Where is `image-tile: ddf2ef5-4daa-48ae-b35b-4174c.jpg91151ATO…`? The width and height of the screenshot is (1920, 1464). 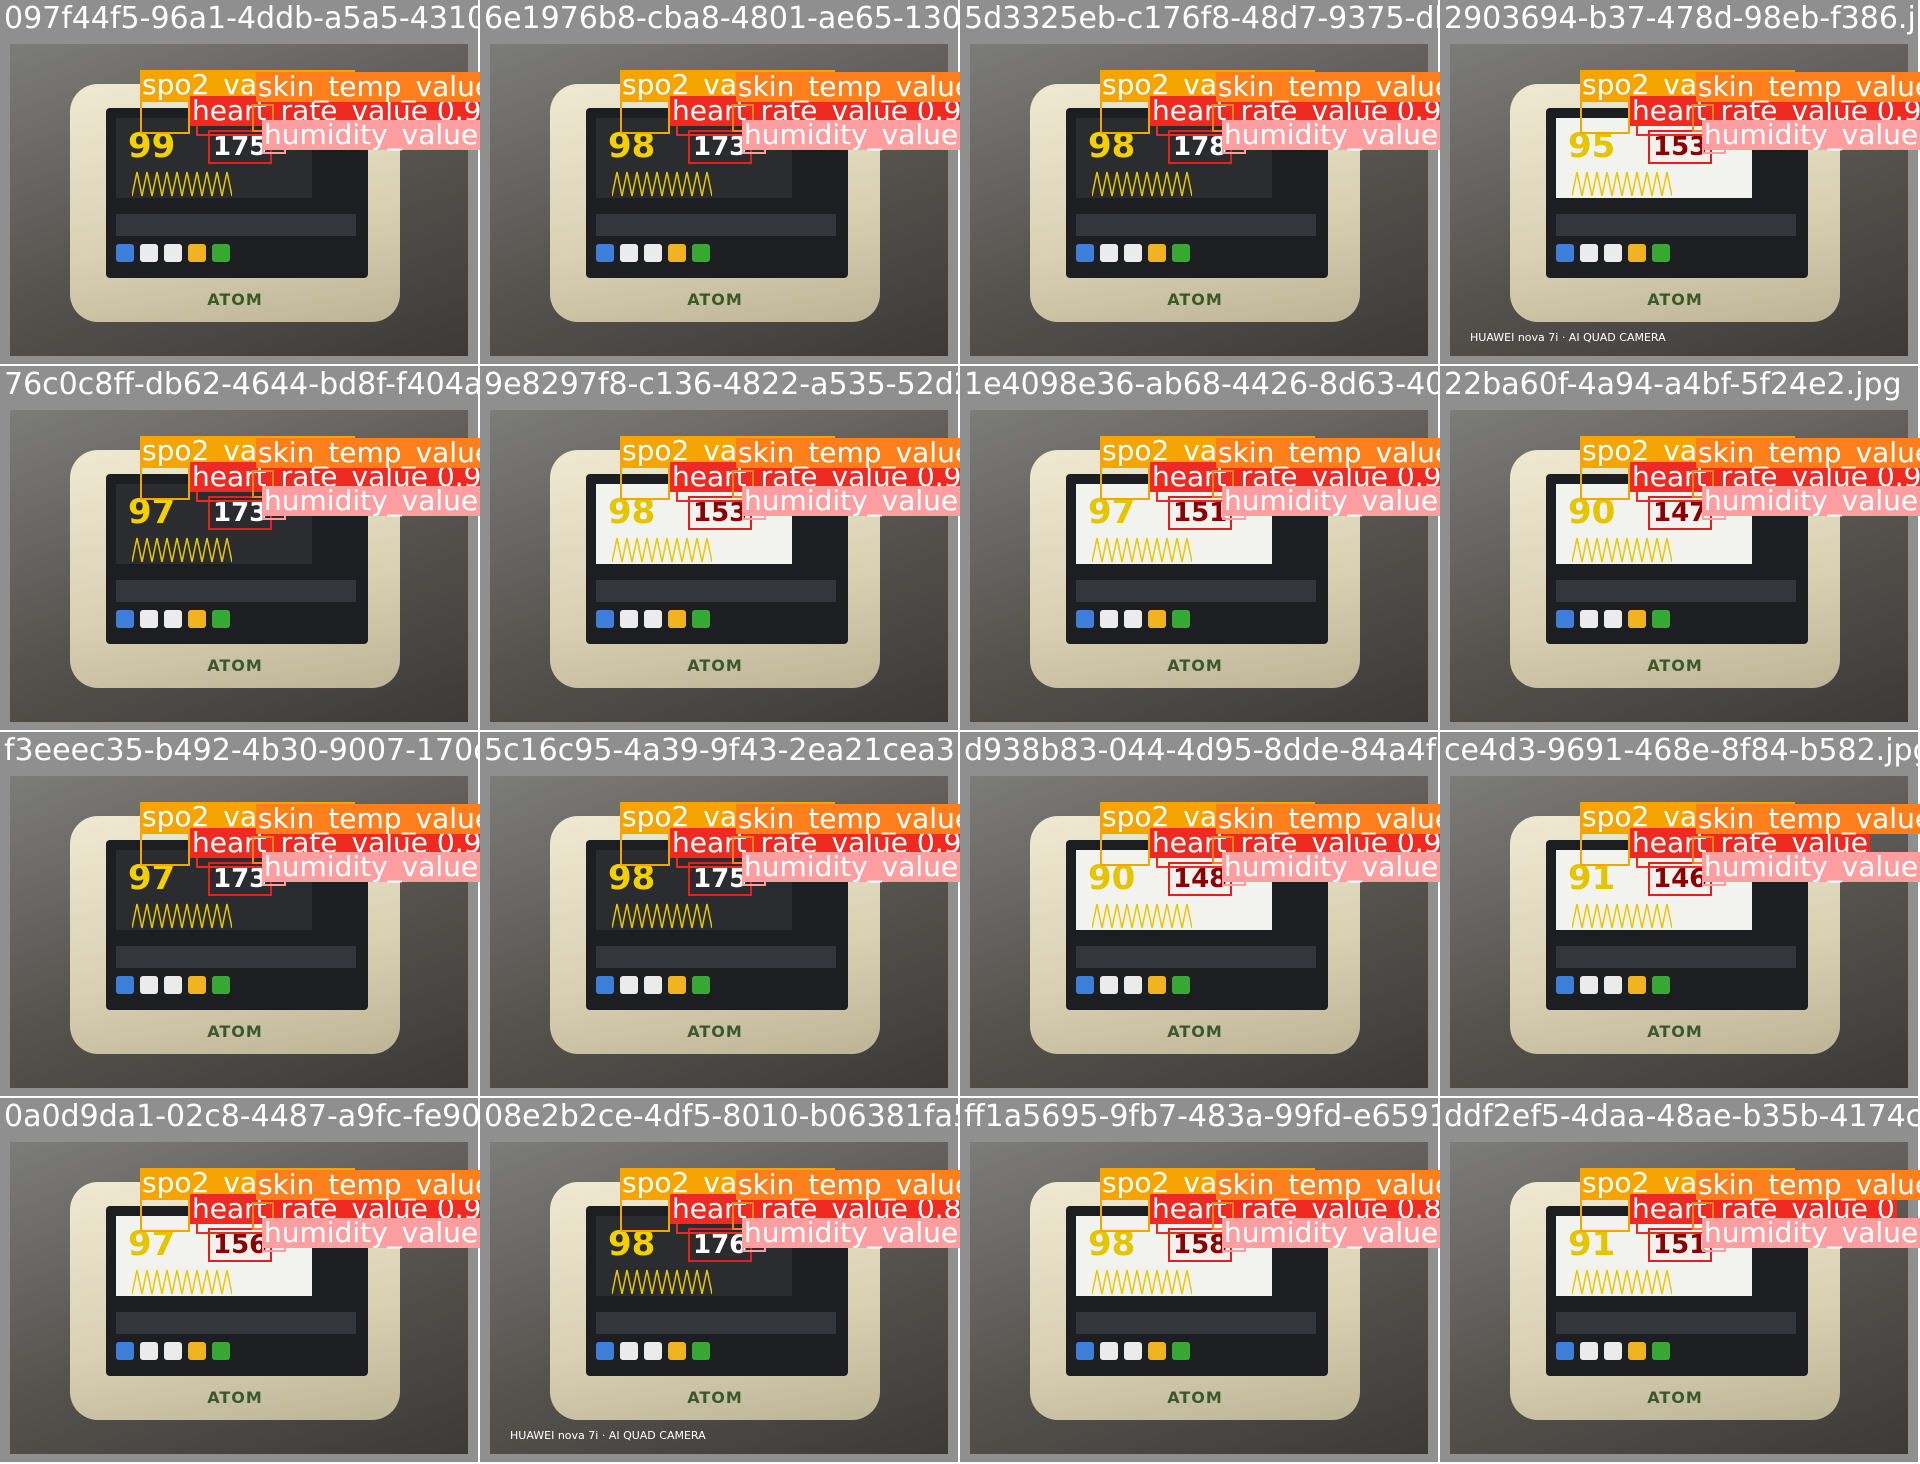 image-tile: ddf2ef5-4daa-48ae-b35b-4174c.jpg91151ATO… is located at coordinates (1680, 1281).